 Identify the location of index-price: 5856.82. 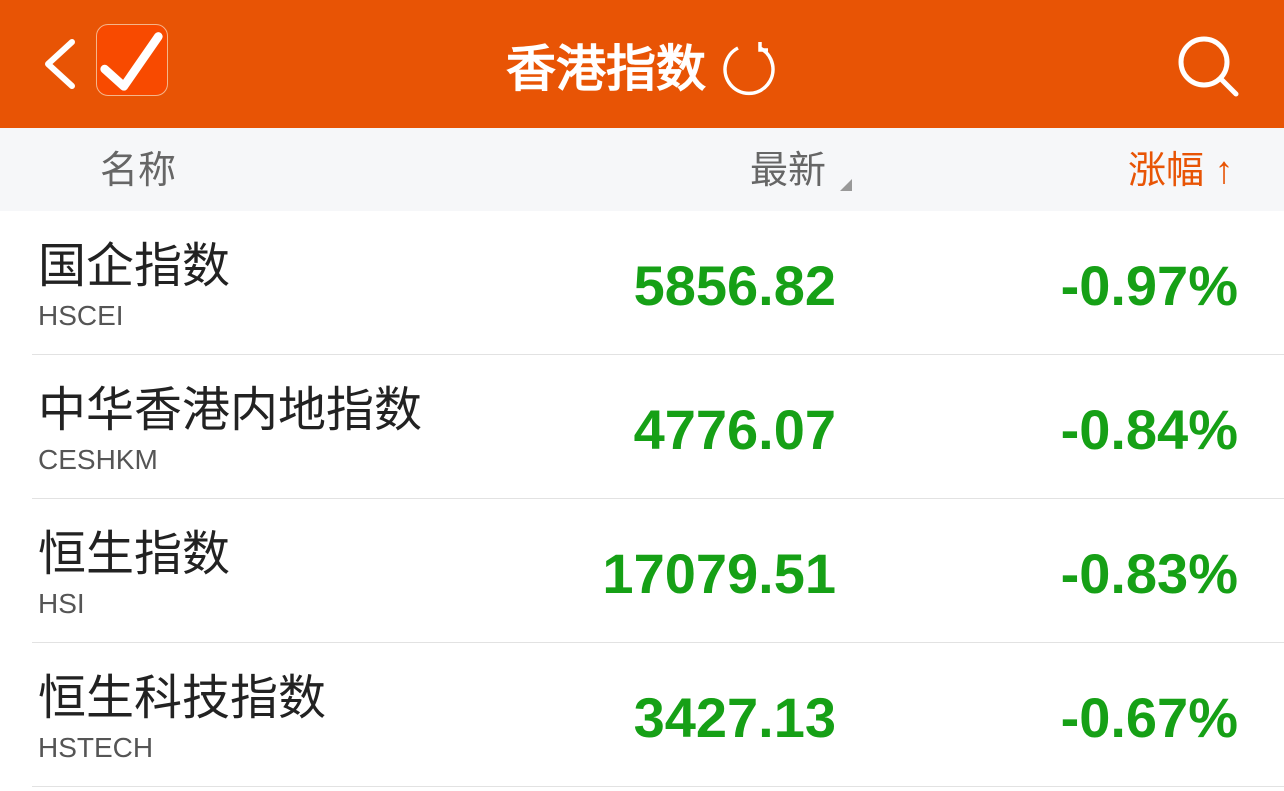
(734, 285).